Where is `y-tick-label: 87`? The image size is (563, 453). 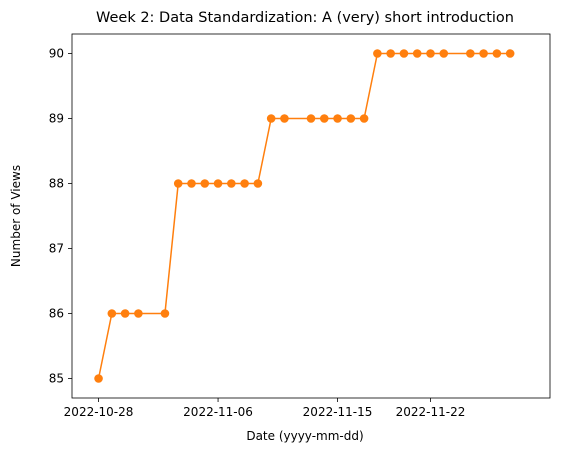
y-tick-label: 87 is located at coordinates (56, 249).